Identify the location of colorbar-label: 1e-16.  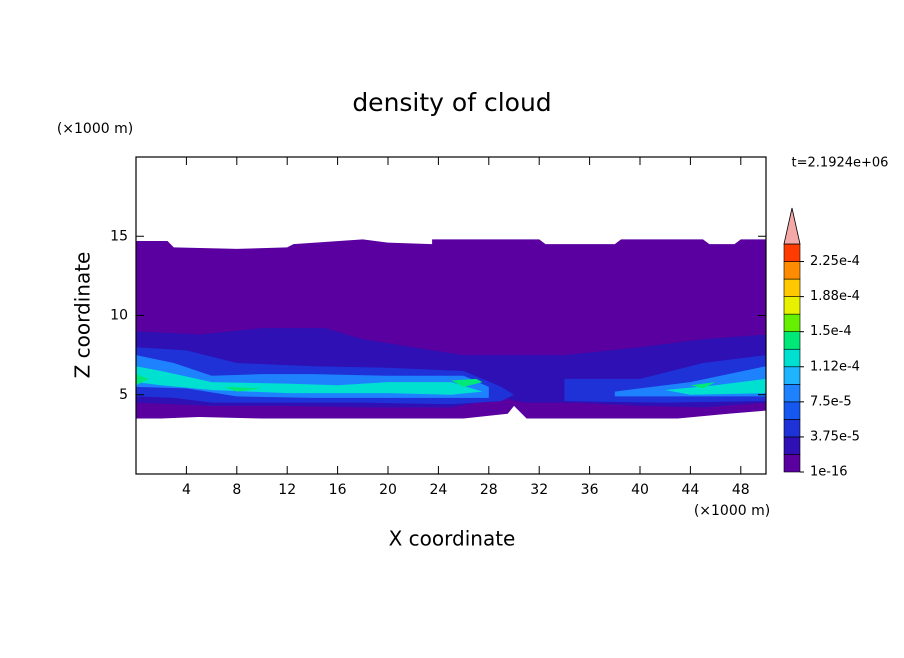
(829, 472).